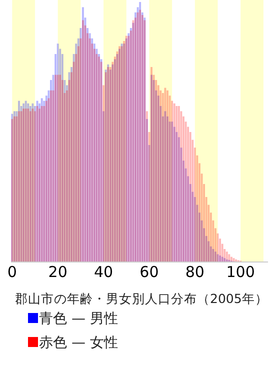  I want to click on x-tick-label: 40, so click(104, 272).